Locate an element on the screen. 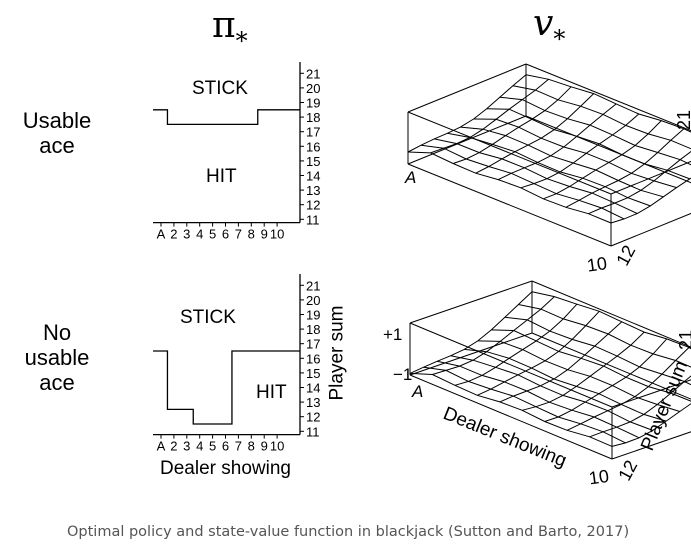 The width and height of the screenshot is (691, 559). no-usable-ytick-label: 12 is located at coordinates (313, 417).